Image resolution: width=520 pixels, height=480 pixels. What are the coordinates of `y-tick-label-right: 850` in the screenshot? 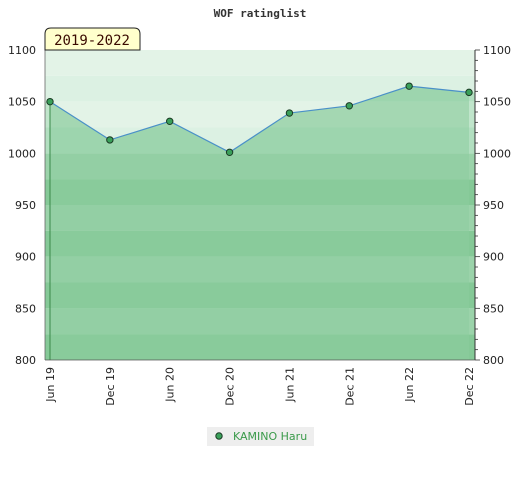 It's located at (493, 308).